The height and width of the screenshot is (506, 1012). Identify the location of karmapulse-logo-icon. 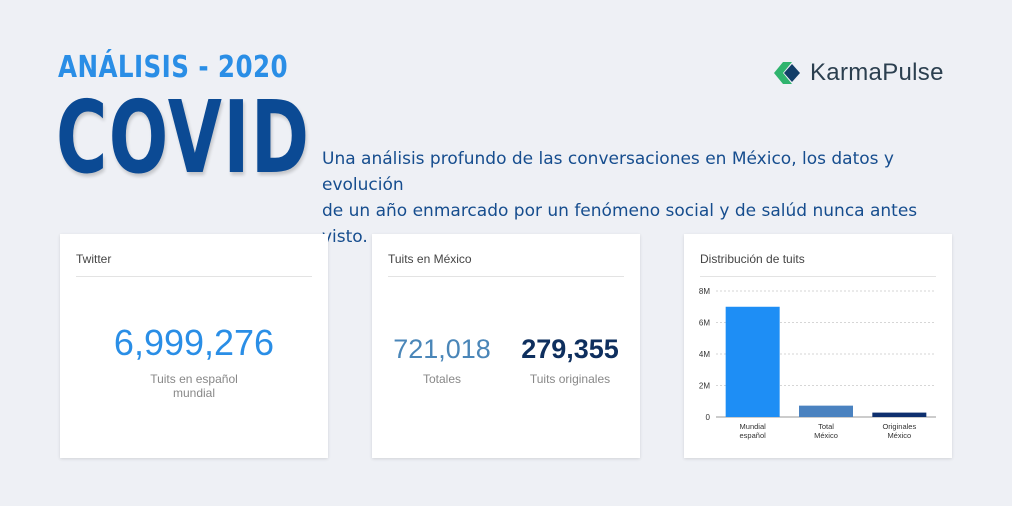
(787, 73).